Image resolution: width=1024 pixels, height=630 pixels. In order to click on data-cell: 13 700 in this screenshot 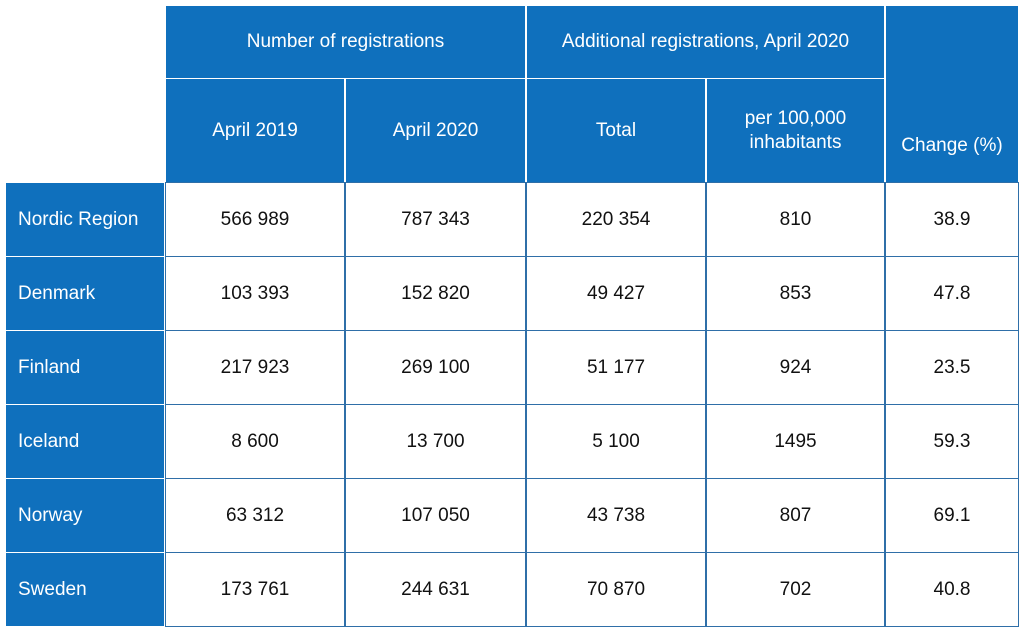, I will do `click(435, 441)`.